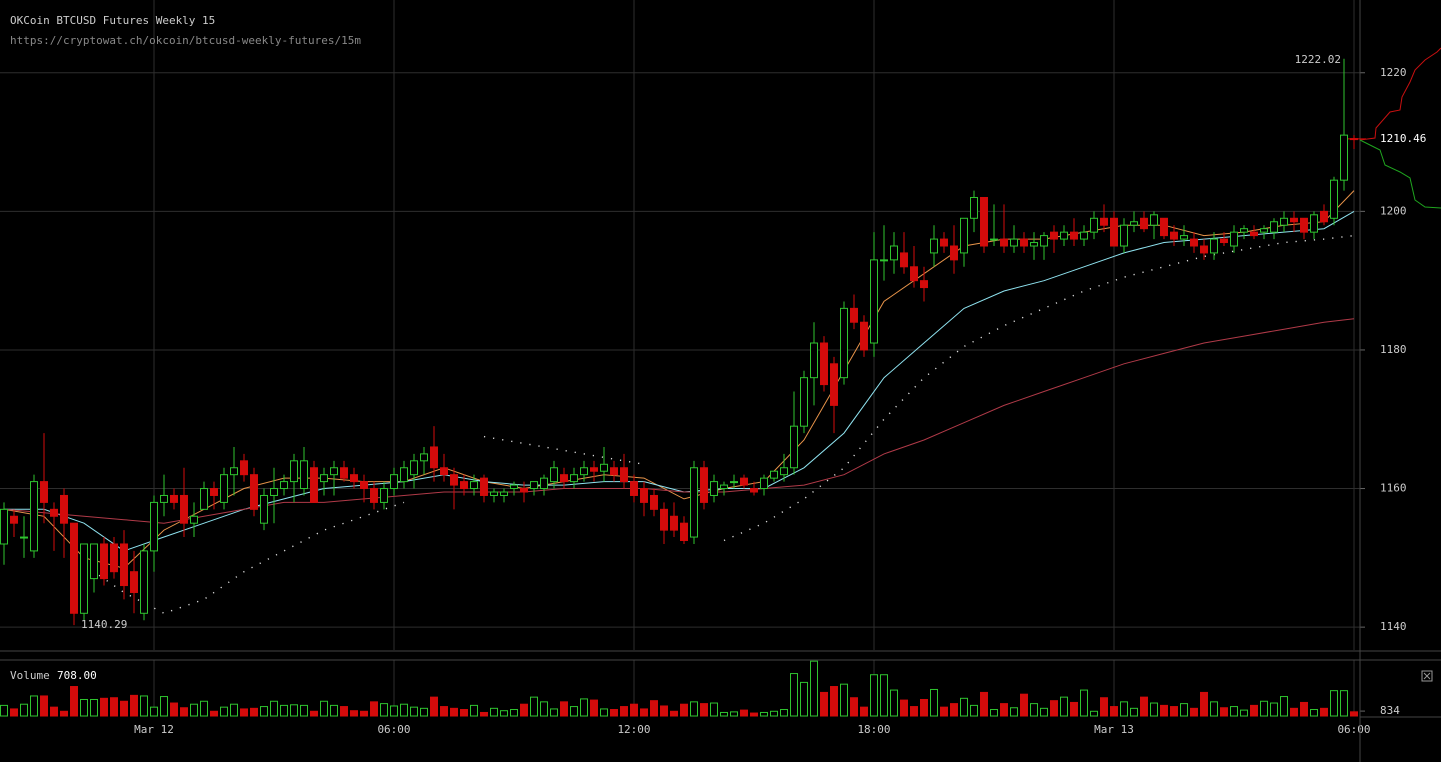  Describe the element at coordinates (30, 675) in the screenshot. I see `volume-title: Volume` at that location.